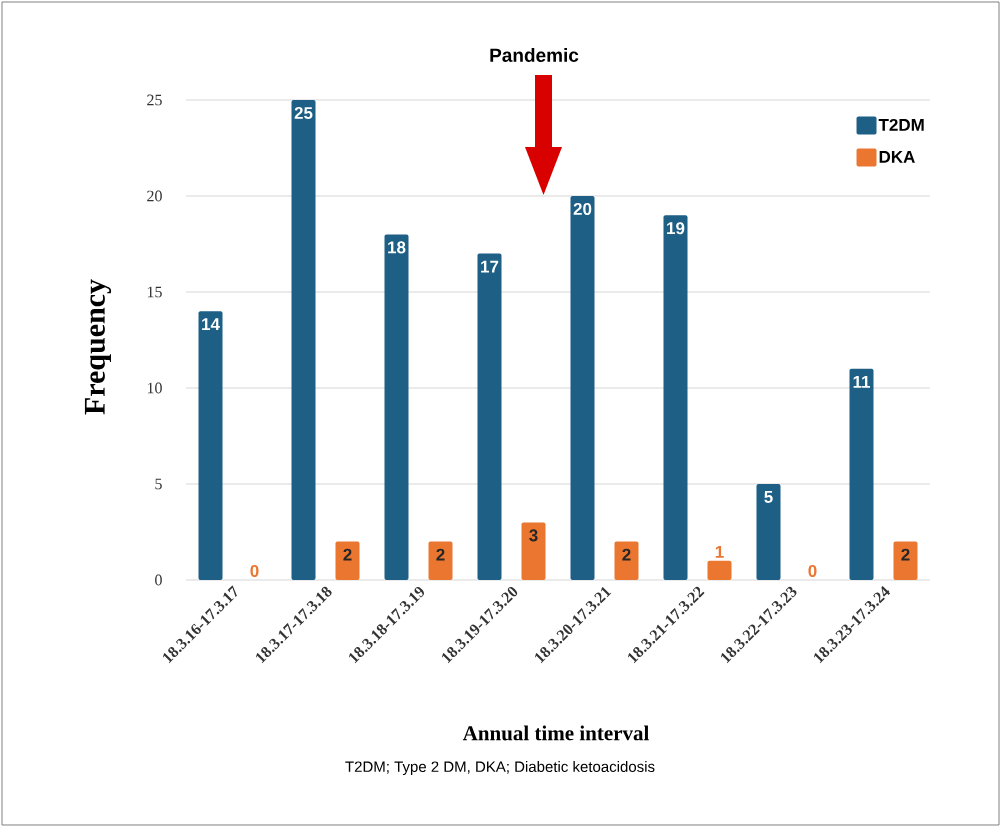  Describe the element at coordinates (158, 484) in the screenshot. I see `y-tick-label: 5` at that location.